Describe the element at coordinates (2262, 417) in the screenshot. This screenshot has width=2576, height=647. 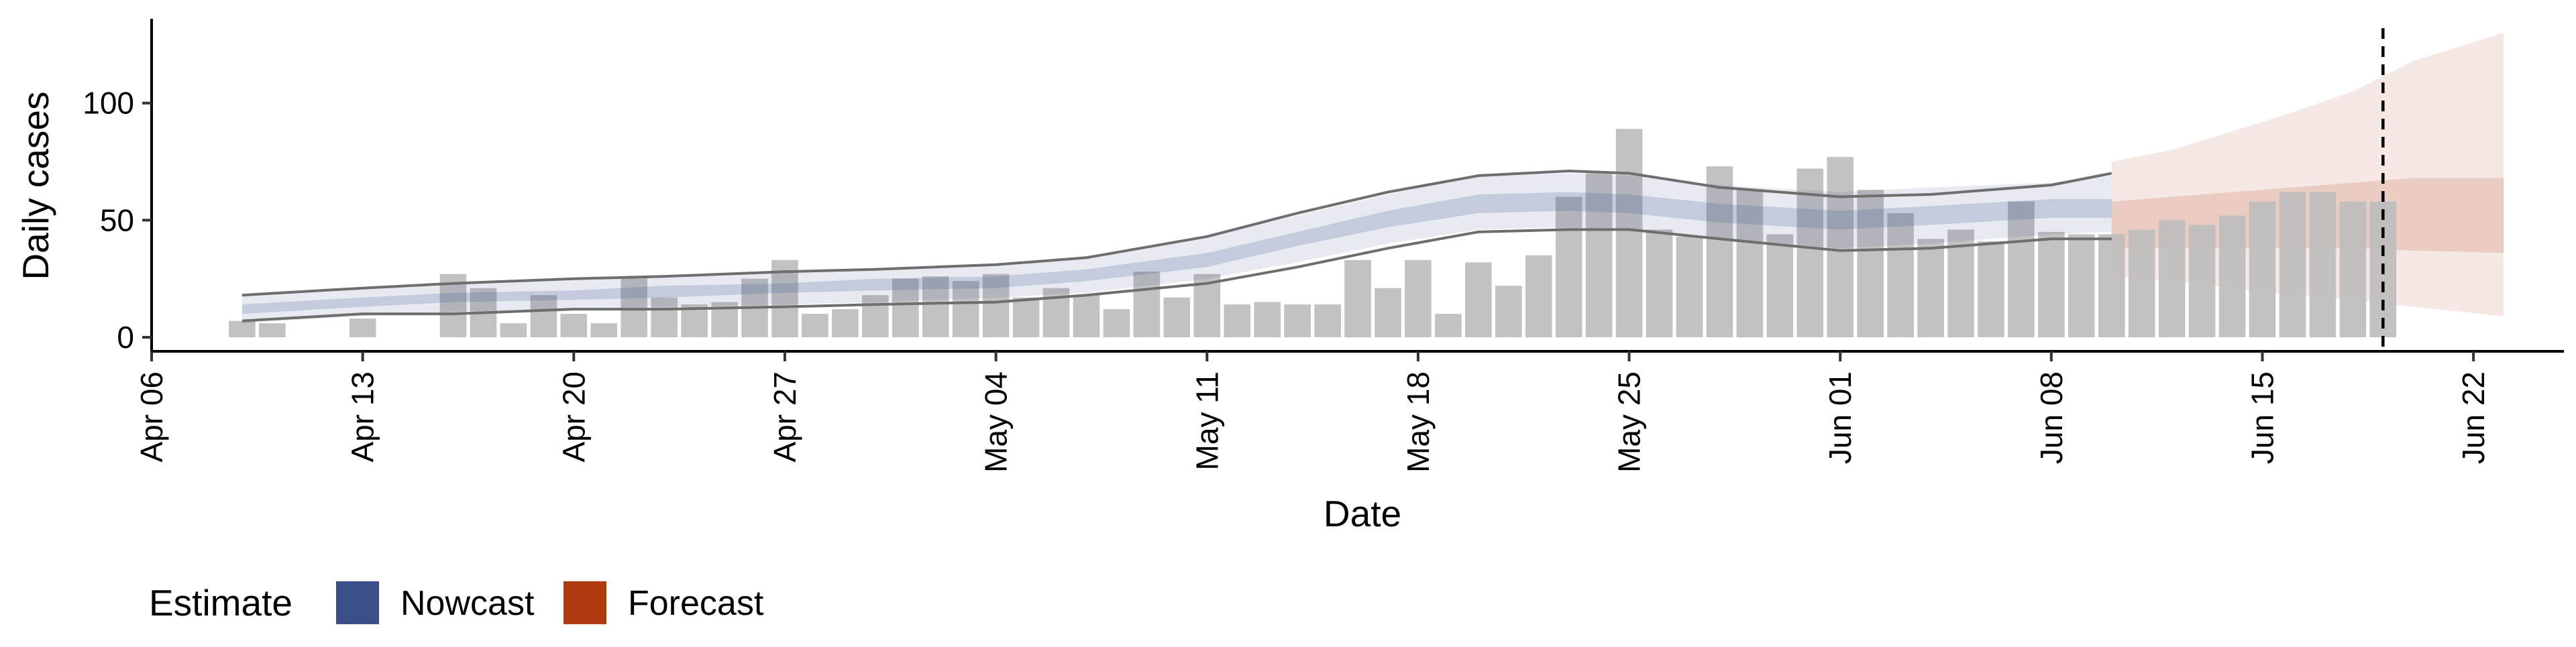
I see `x-tick-label: Jun 15` at that location.